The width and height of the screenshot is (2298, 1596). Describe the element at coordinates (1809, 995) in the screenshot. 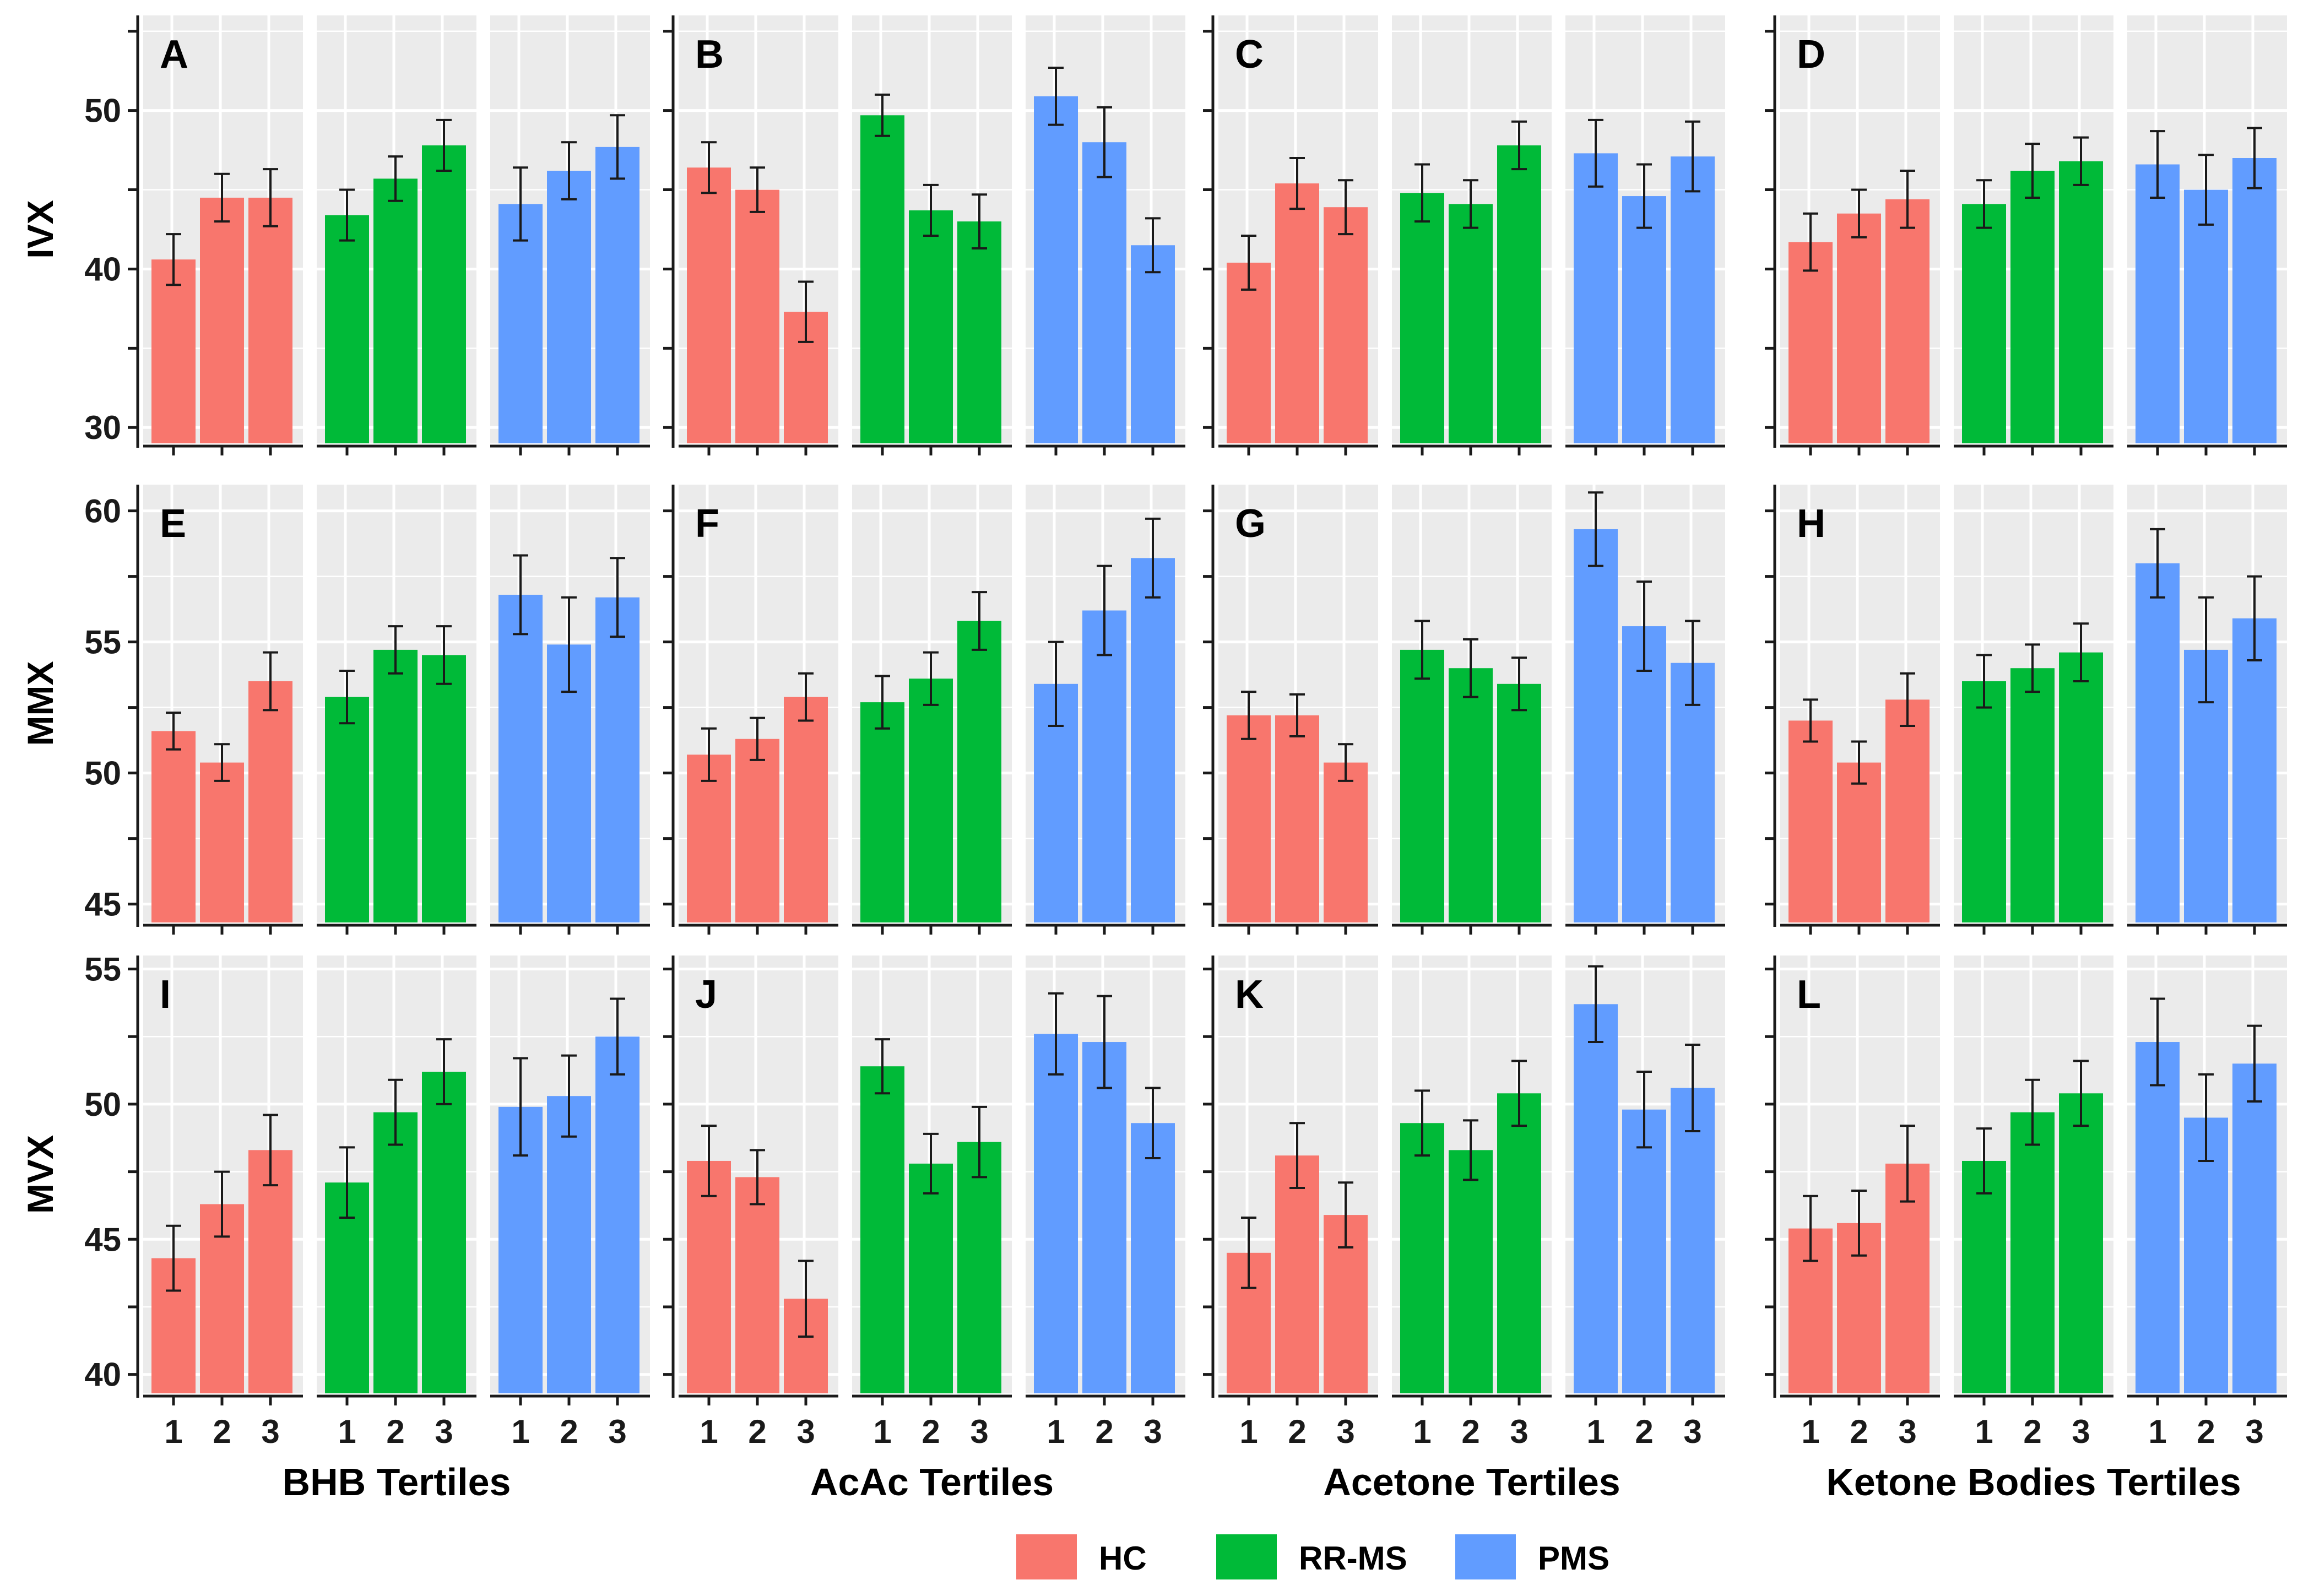

I see `panel-letter: L` at that location.